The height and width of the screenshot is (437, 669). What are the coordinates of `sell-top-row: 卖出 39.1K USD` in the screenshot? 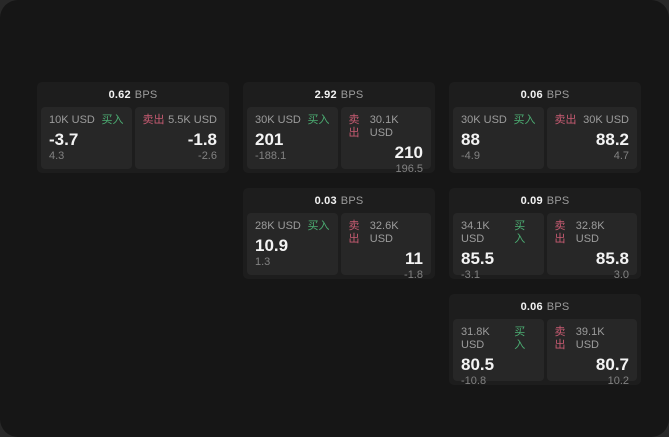 It's located at (592, 339).